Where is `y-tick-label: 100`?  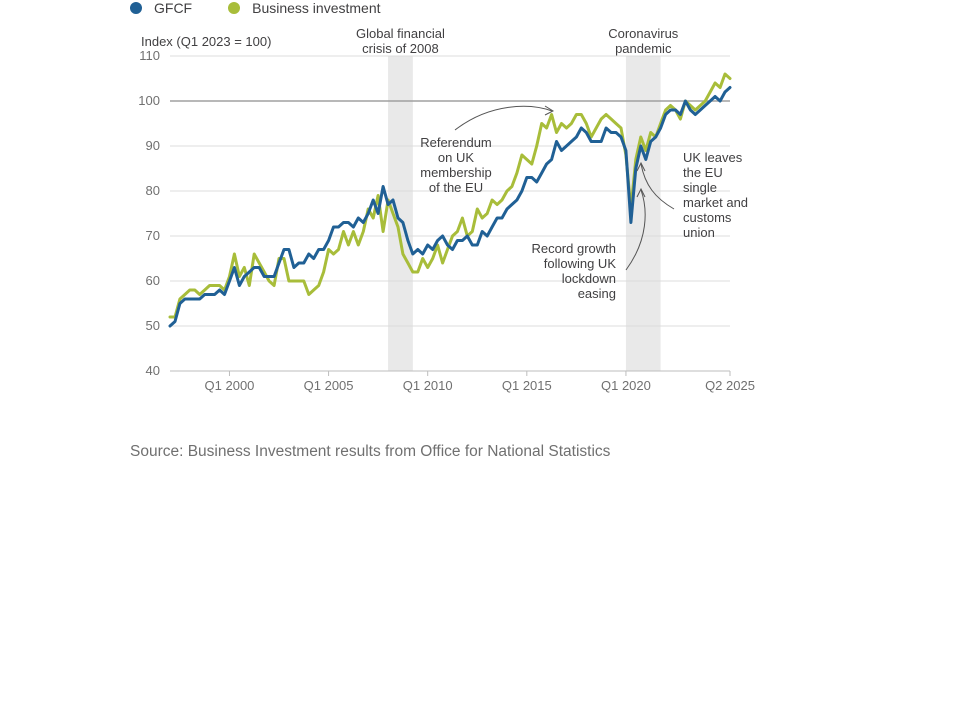
y-tick-label: 100 is located at coordinates (149, 100).